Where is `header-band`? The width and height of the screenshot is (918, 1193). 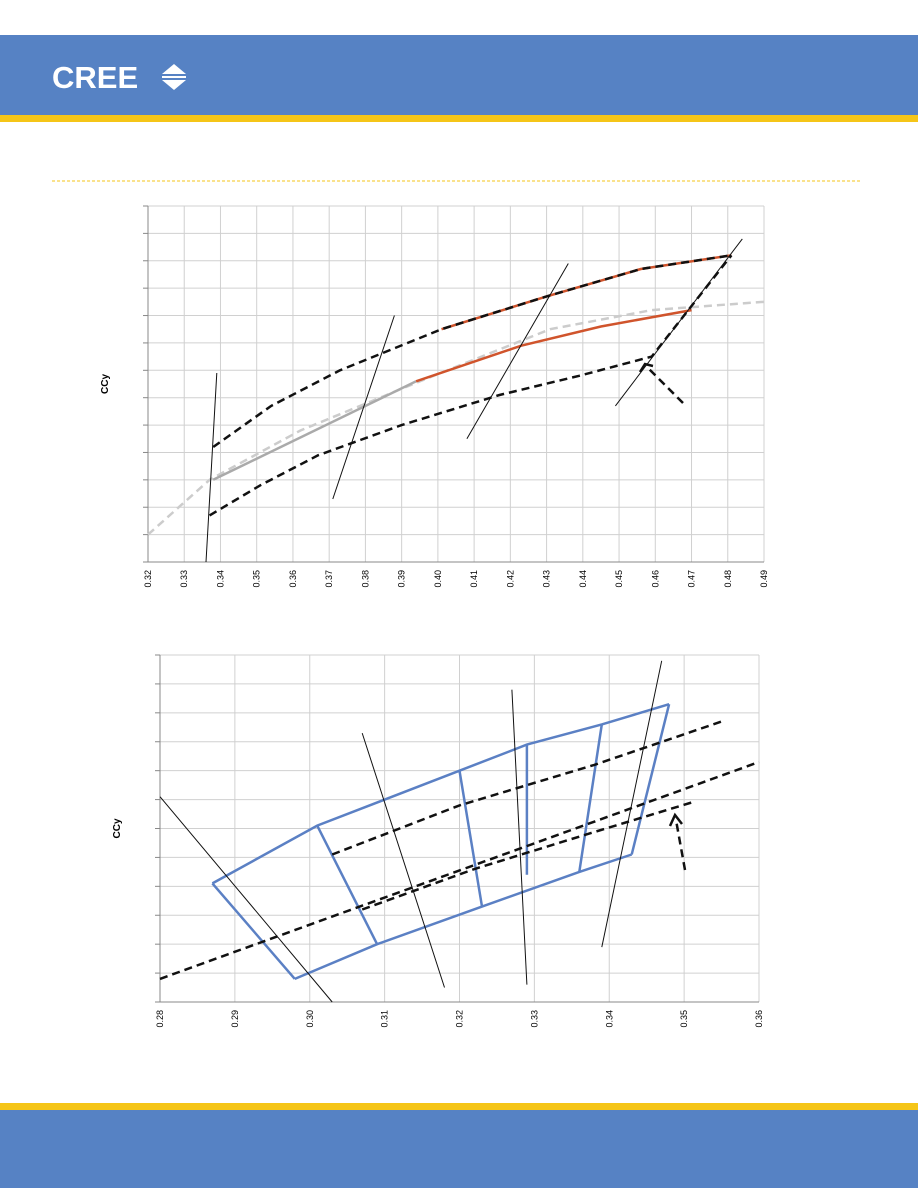 header-band is located at coordinates (459, 75).